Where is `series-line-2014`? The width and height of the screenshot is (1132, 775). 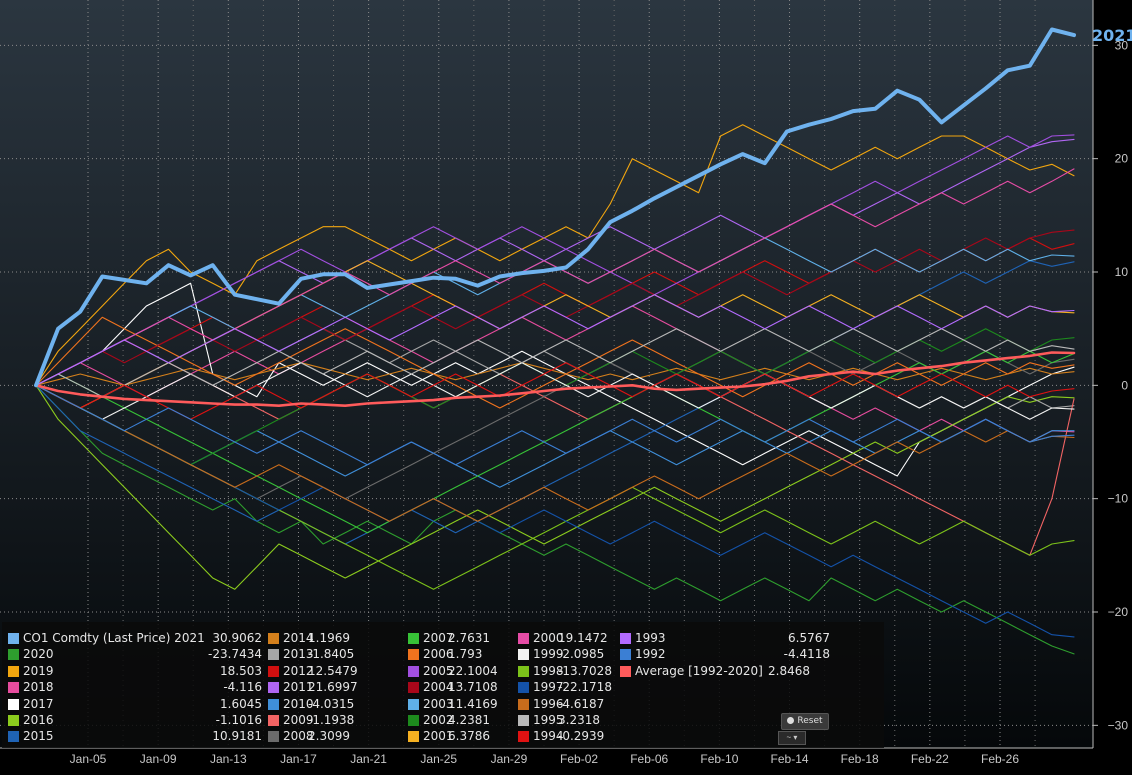
series-line-2014 is located at coordinates (555, 374).